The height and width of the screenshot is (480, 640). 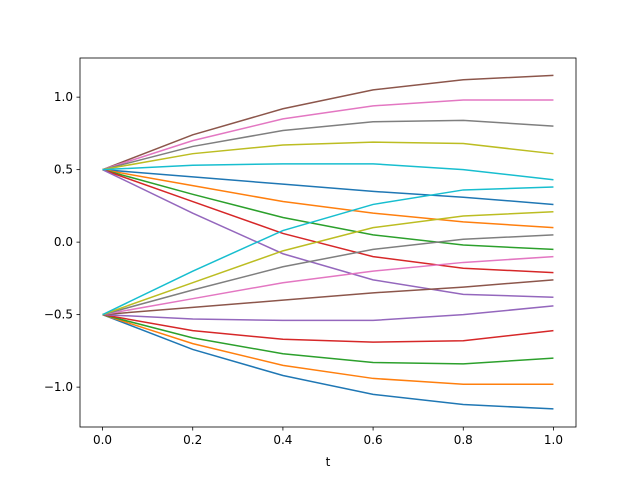 I want to click on y-tick-label: 0.5, so click(x=63, y=170).